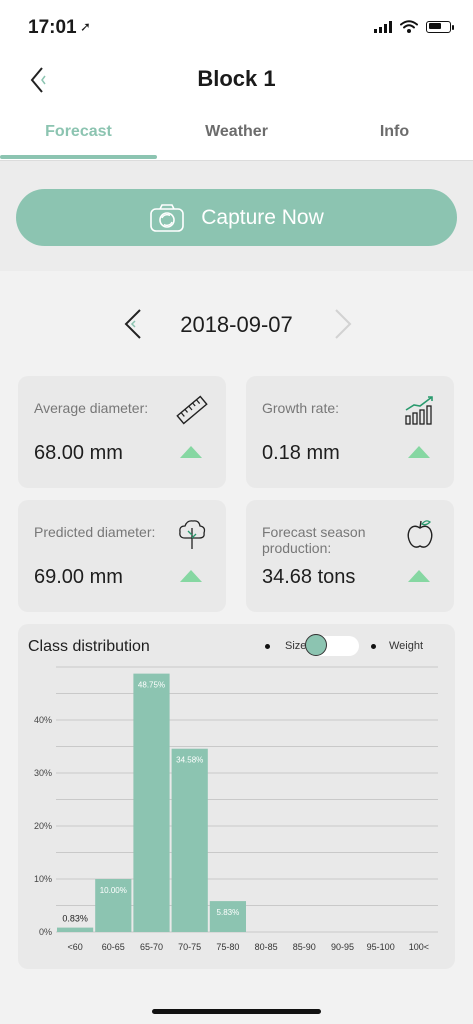  I want to click on average-diameter-card: Average diameter: 68.00 mm, so click(122, 432).